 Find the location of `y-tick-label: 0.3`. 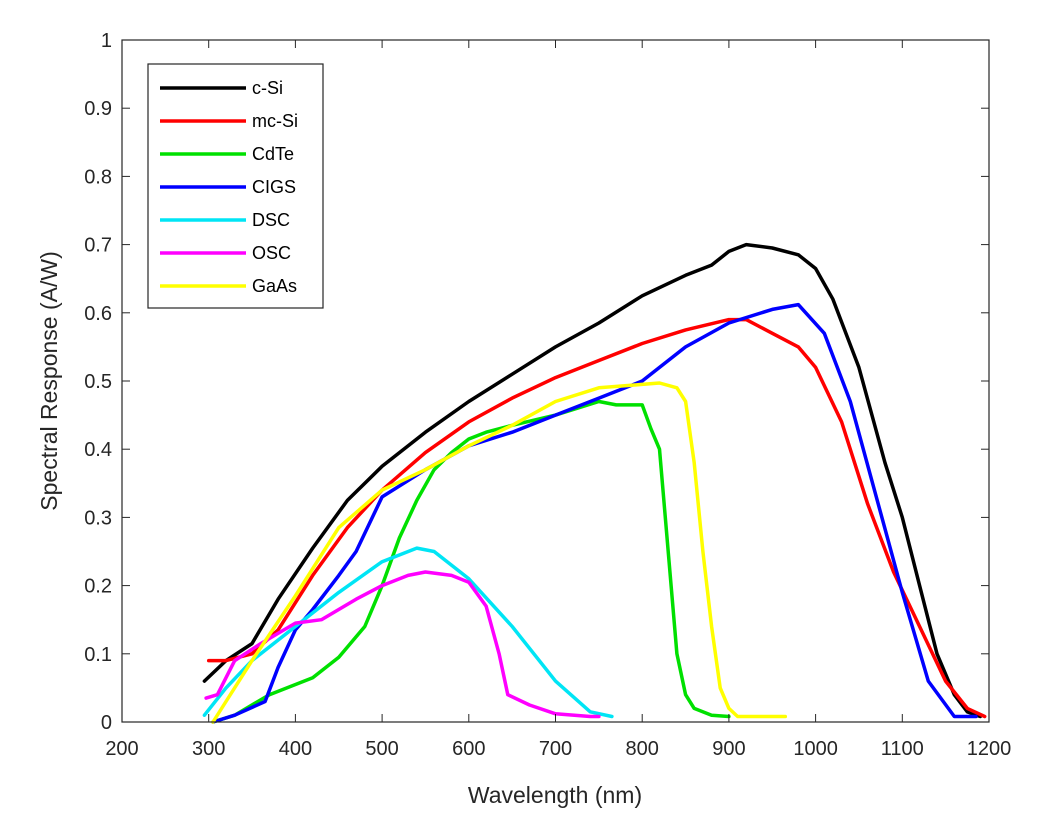

y-tick-label: 0.3 is located at coordinates (98, 518).